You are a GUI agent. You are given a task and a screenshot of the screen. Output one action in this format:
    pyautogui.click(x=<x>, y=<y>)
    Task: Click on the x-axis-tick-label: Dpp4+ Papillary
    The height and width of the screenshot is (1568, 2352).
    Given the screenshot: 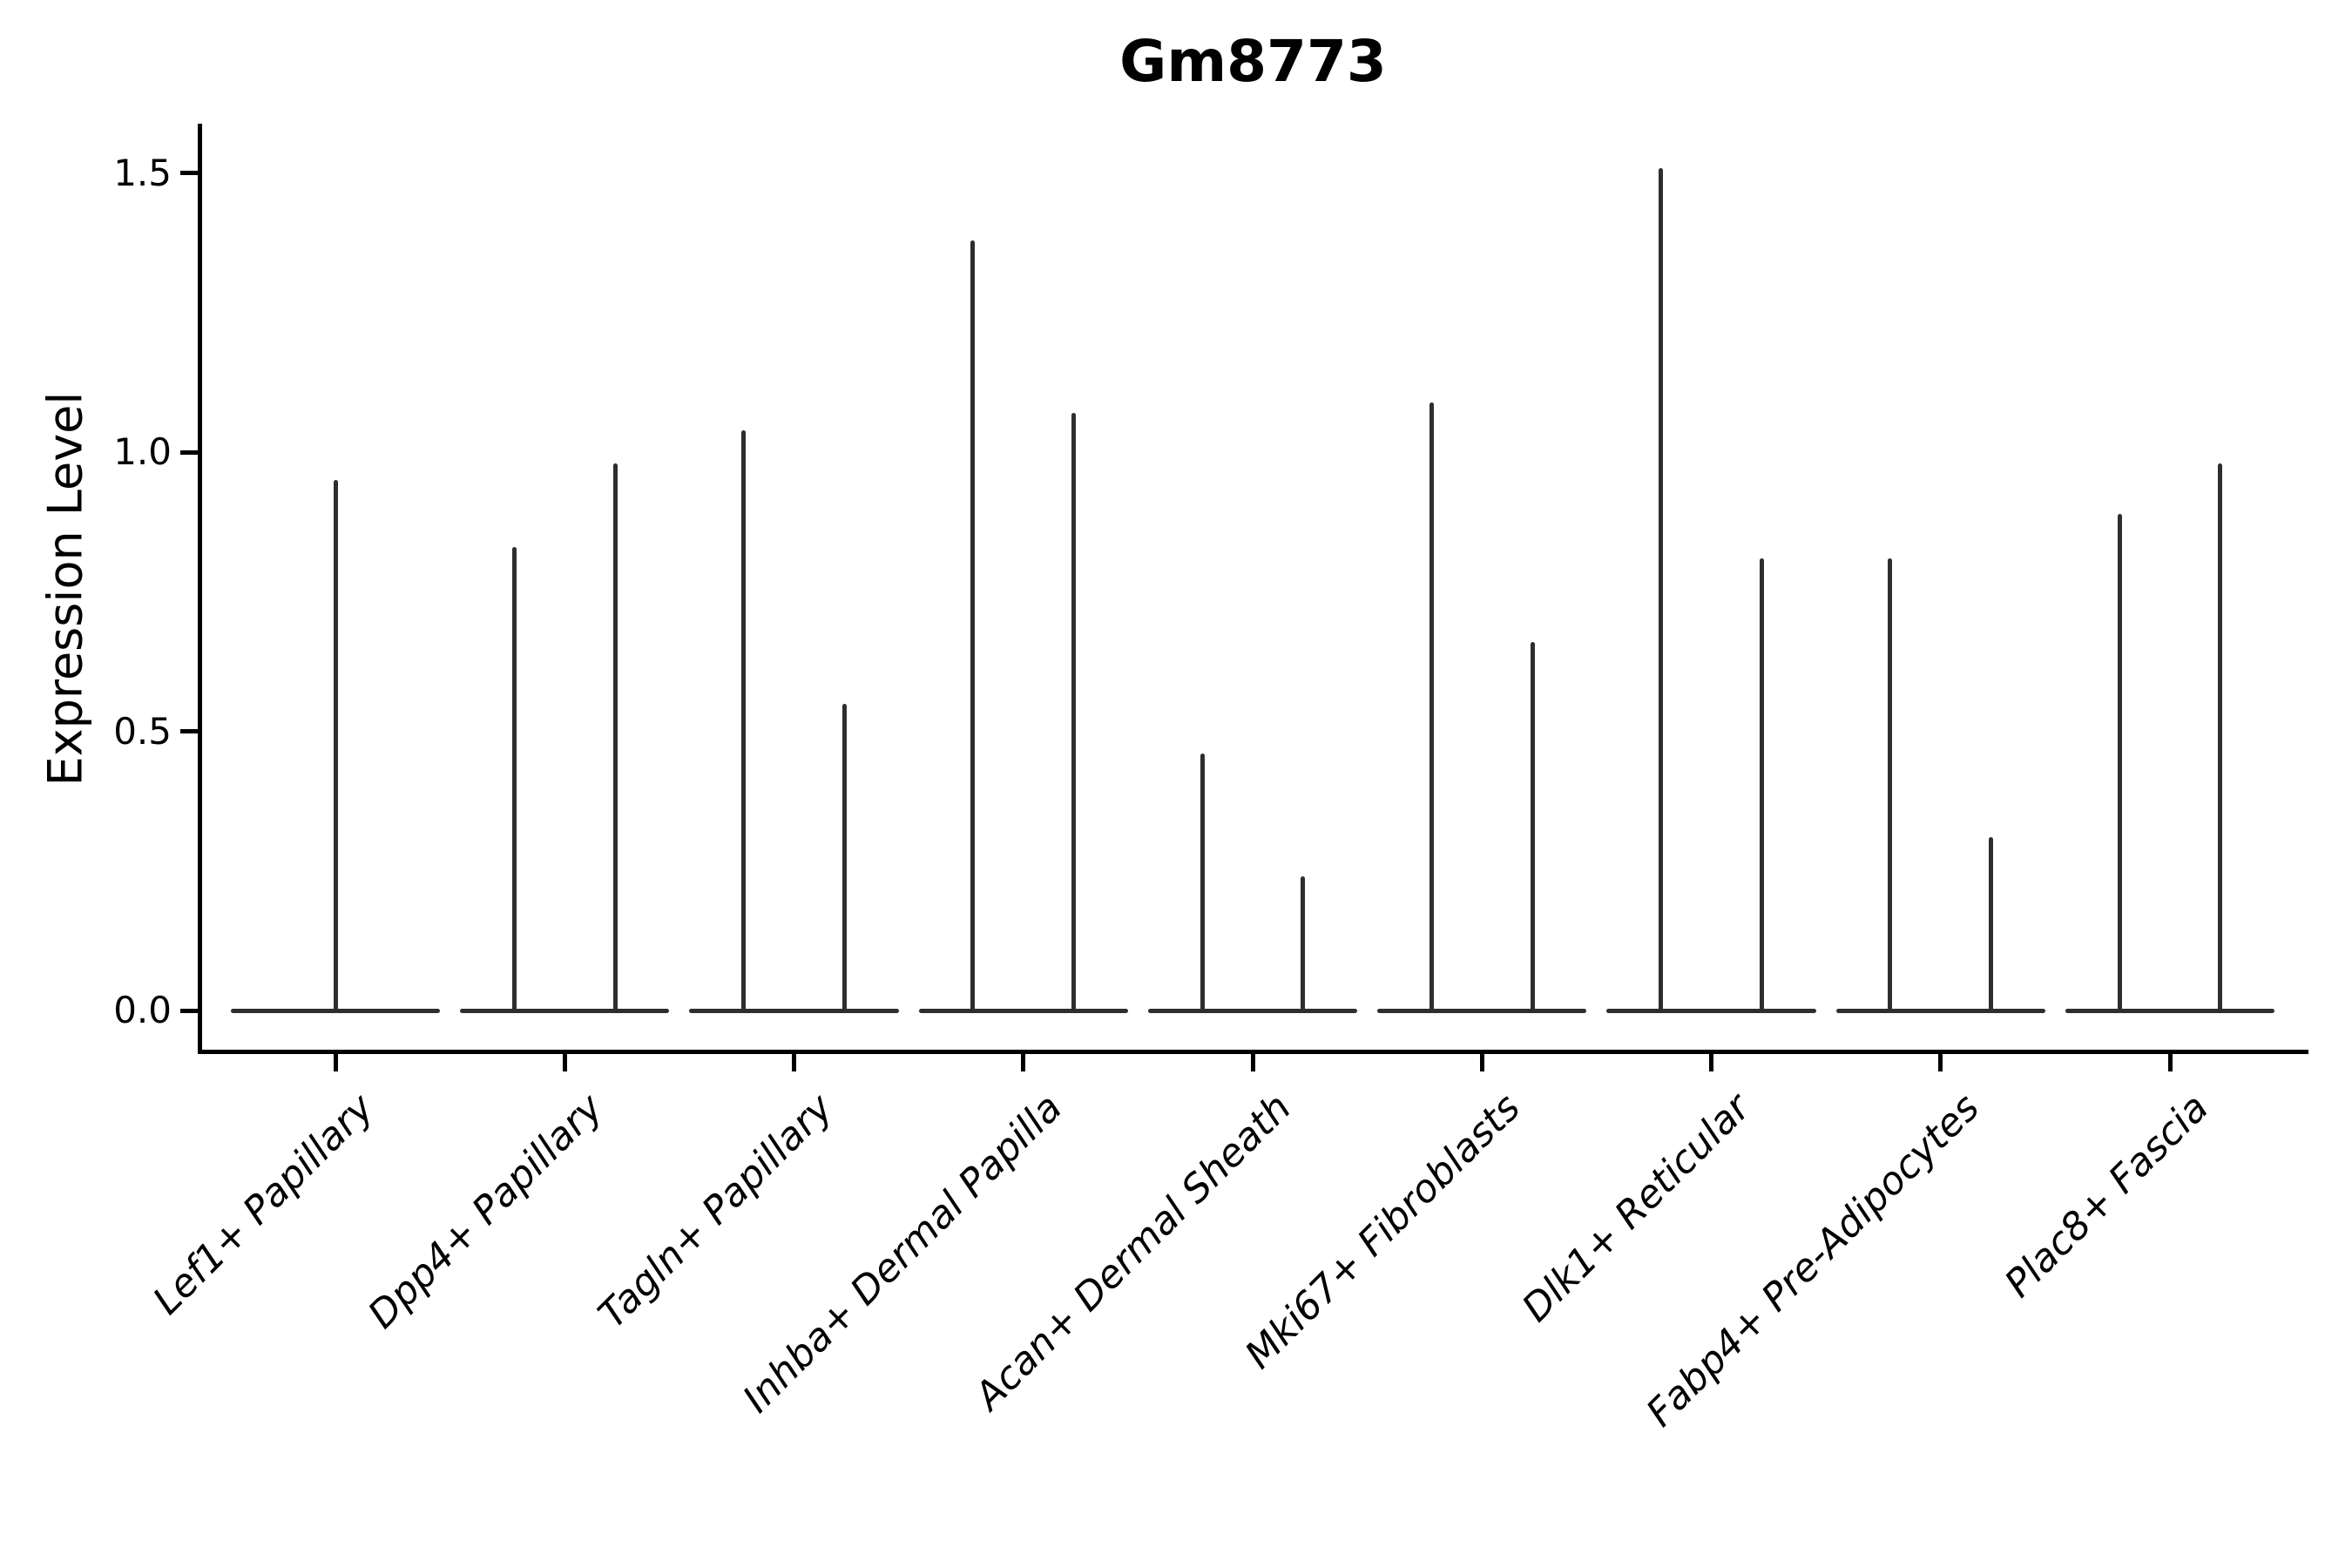 What is the action you would take?
    pyautogui.click(x=486, y=1211)
    